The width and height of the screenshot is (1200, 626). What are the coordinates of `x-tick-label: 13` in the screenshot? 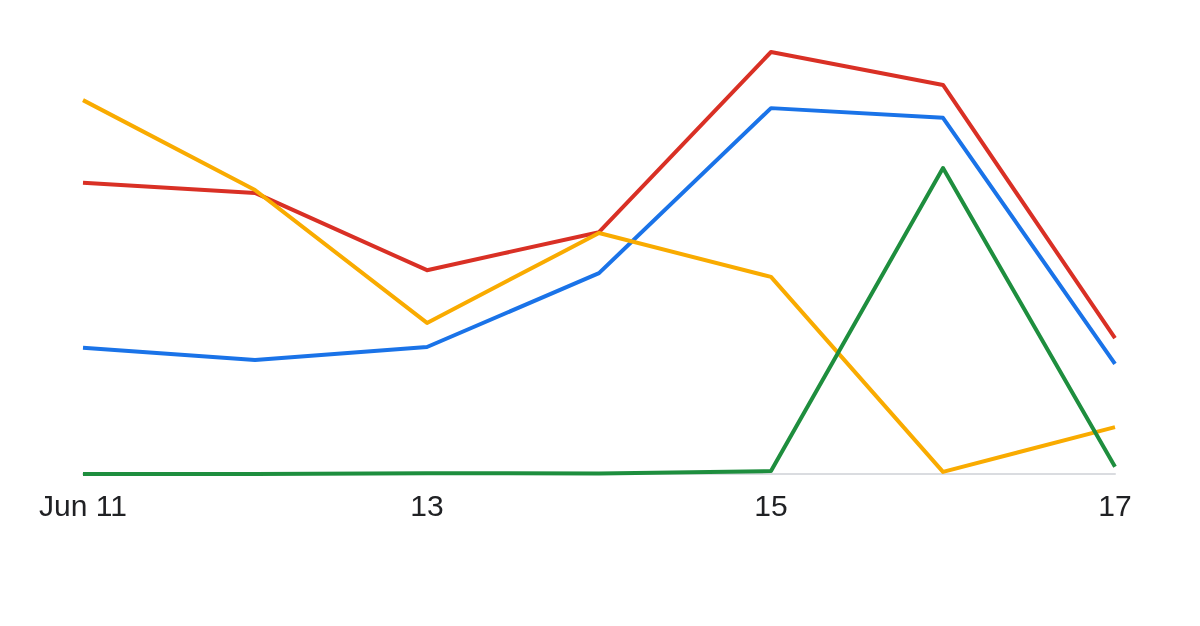 It's located at (427, 505).